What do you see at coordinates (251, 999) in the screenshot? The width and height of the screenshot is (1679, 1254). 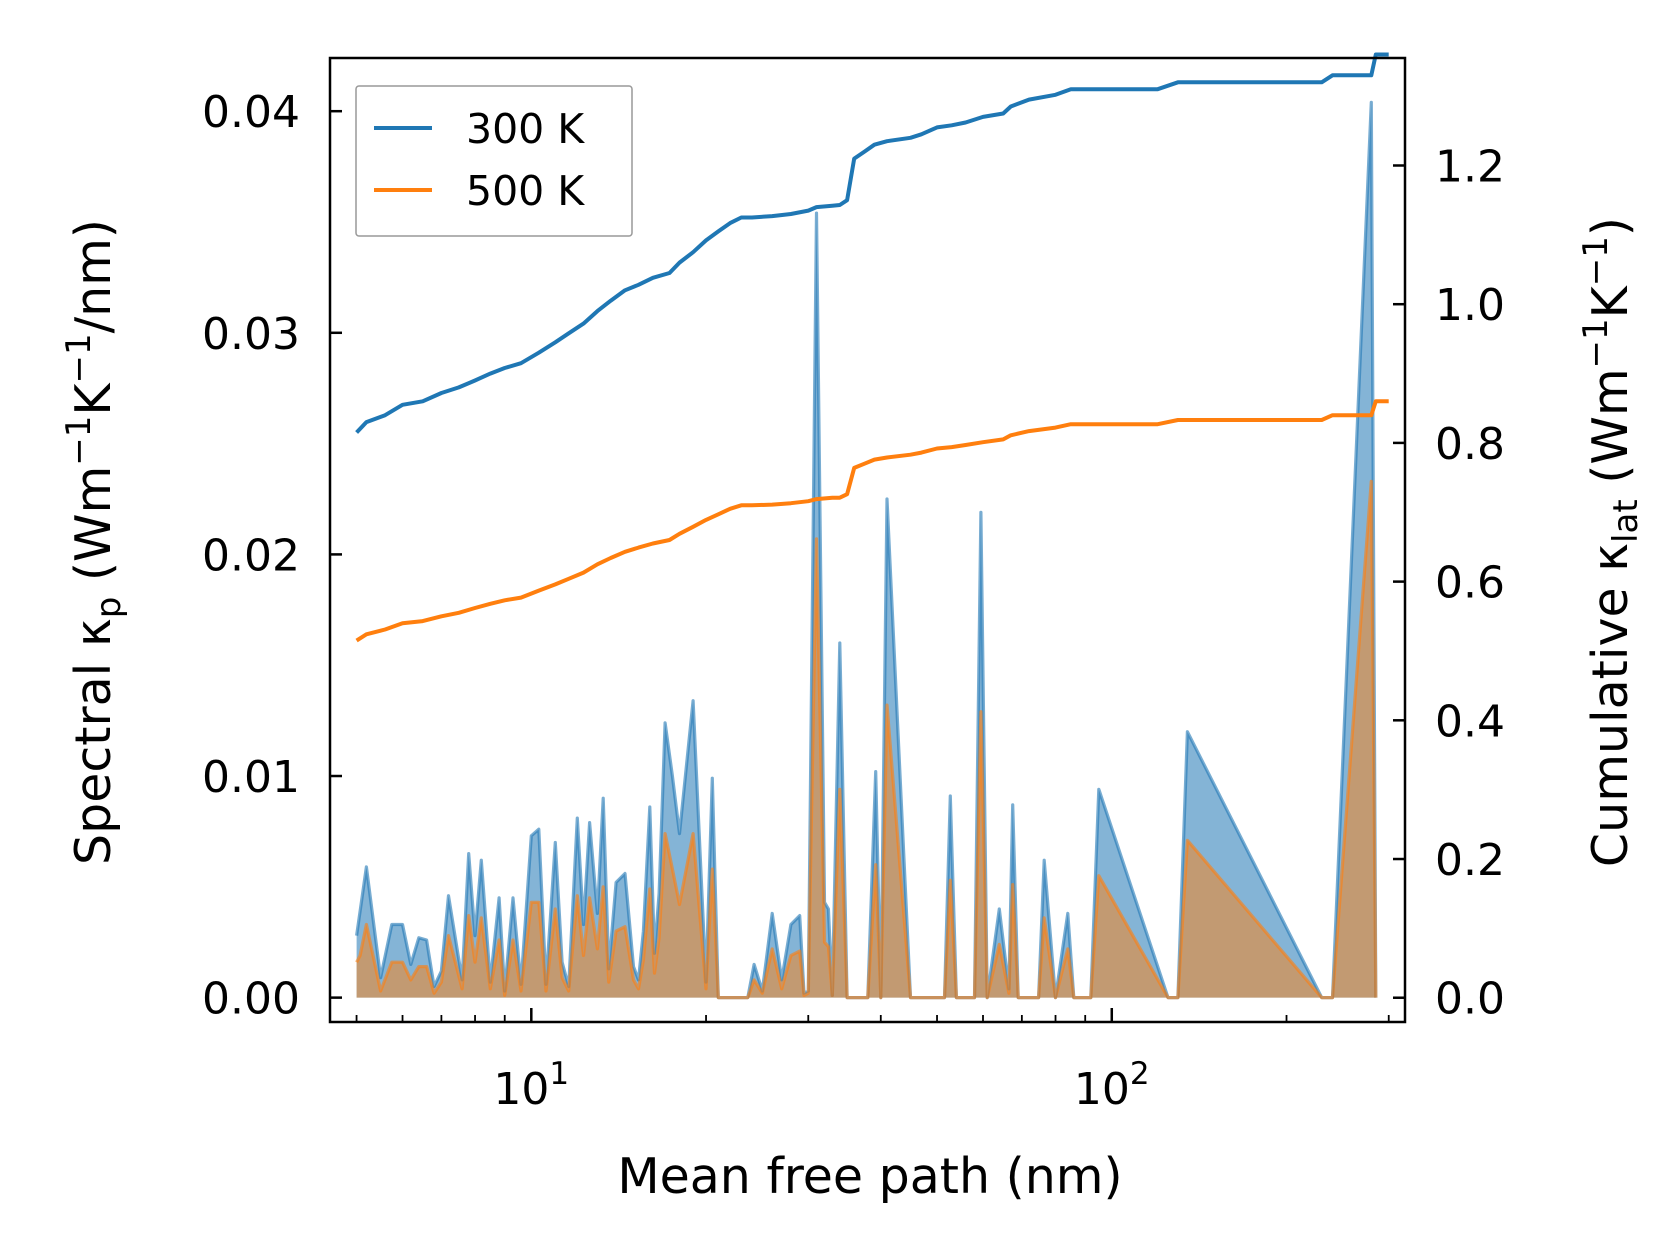 I see `y-left-tick-label: 0.00` at bounding box center [251, 999].